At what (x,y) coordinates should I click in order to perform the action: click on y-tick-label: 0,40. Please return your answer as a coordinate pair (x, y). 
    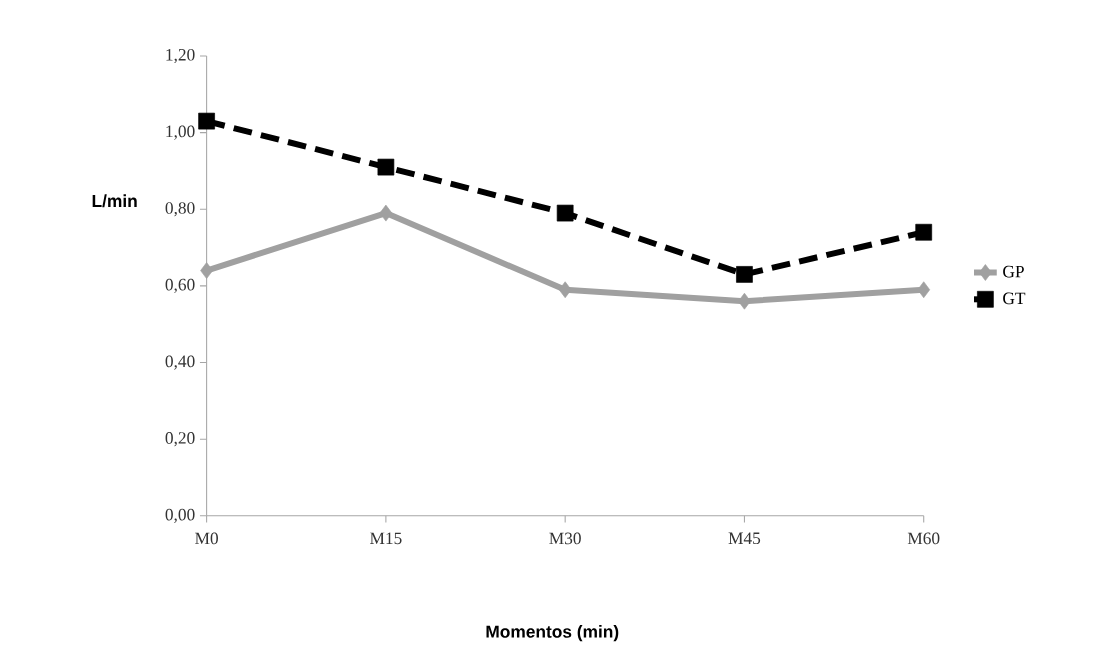
    Looking at the image, I should click on (180, 362).